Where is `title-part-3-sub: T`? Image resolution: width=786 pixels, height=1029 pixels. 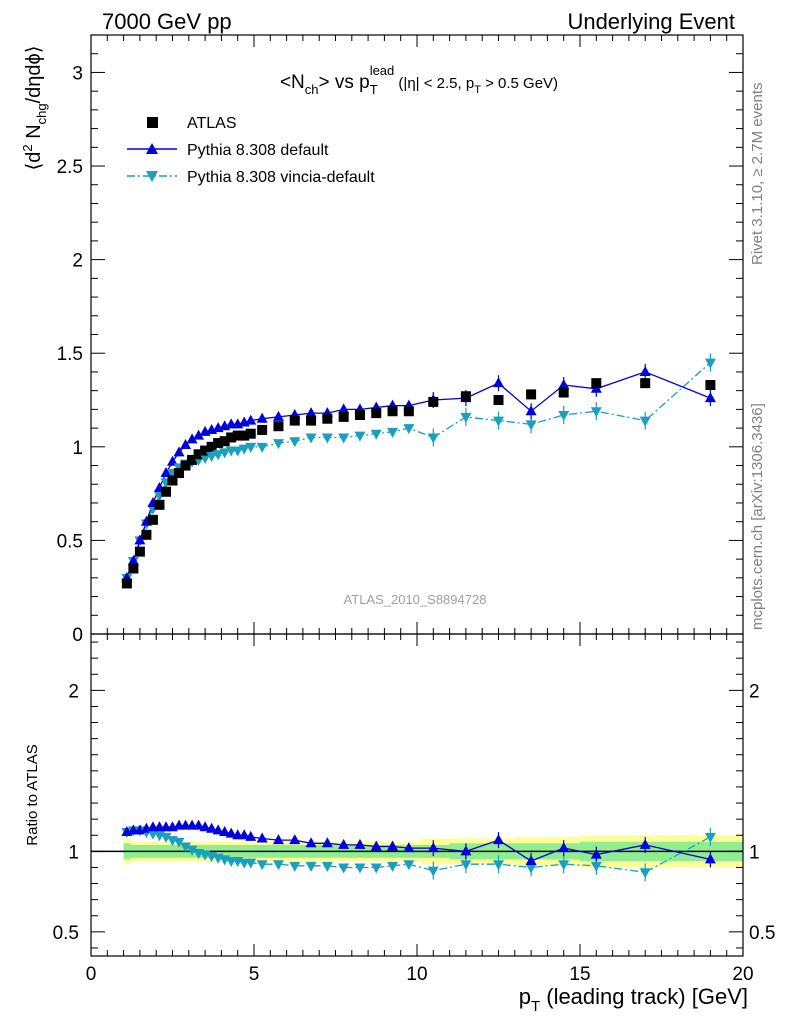
title-part-3-sub: T is located at coordinates (477, 90).